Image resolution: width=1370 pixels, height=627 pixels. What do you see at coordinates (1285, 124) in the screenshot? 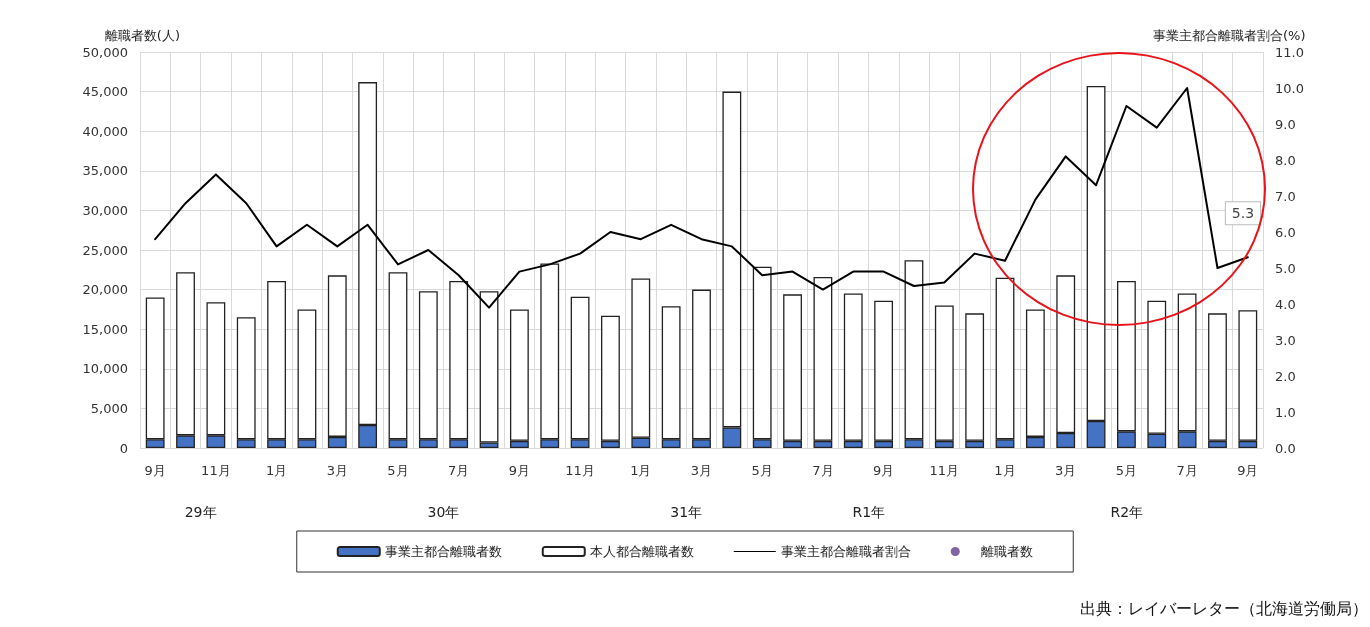
I see `y2-tick-label: 9.0` at bounding box center [1285, 124].